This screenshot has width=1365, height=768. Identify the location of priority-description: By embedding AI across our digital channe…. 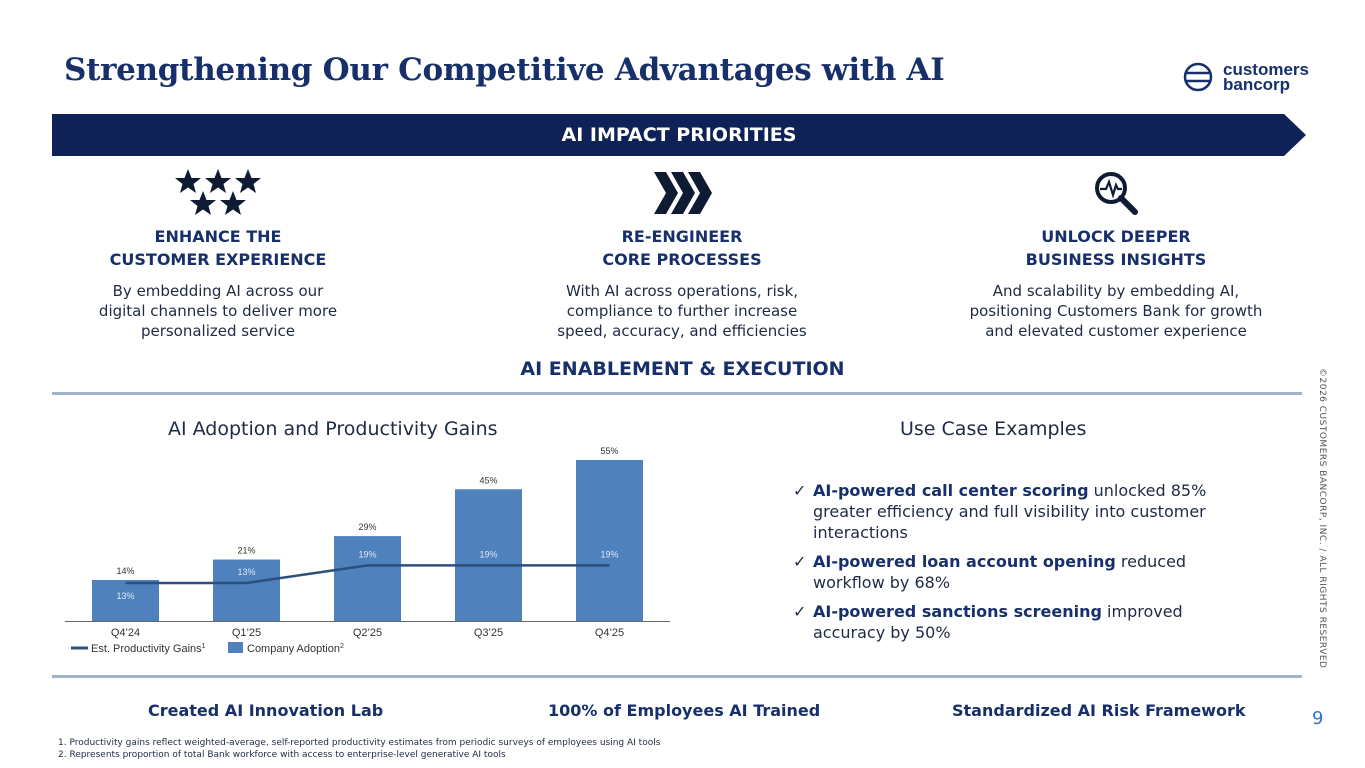
(218, 311).